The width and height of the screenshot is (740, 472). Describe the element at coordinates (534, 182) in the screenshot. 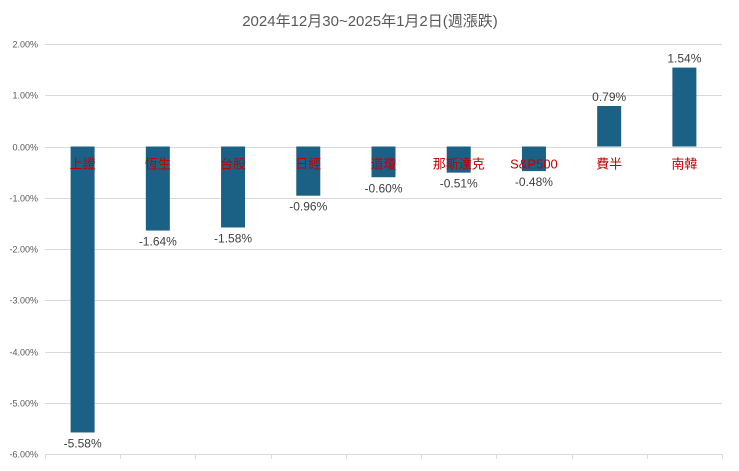

I see `data-label: -0.48%` at that location.